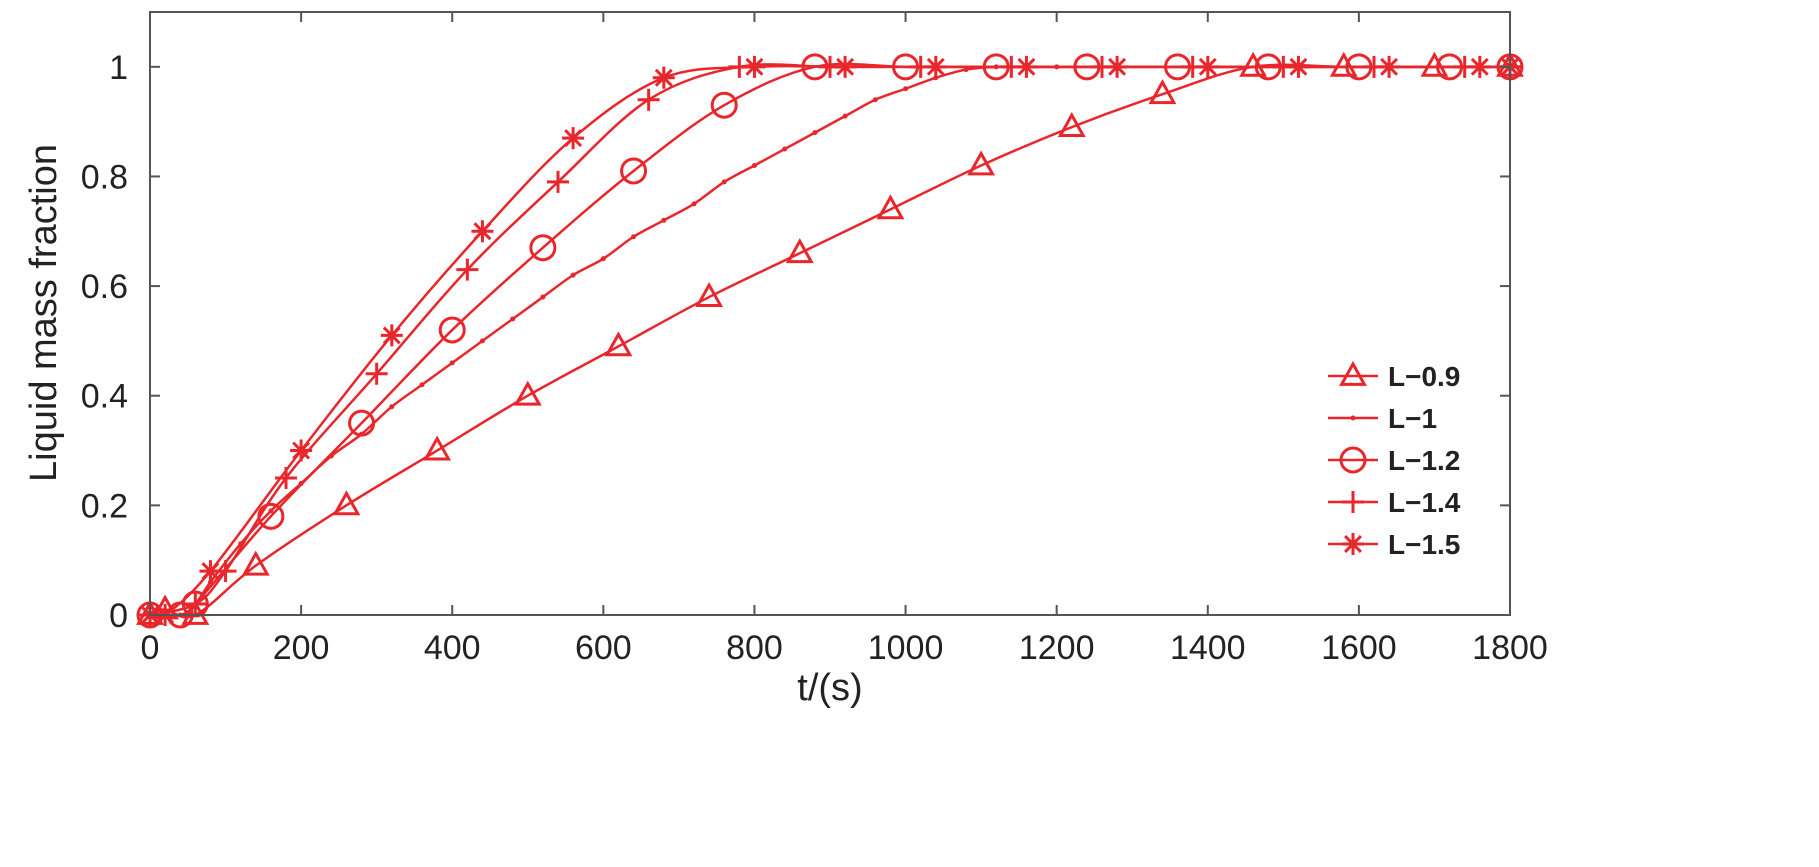 The height and width of the screenshot is (867, 1819). Describe the element at coordinates (603, 648) in the screenshot. I see `x-tick-label: 600` at that location.